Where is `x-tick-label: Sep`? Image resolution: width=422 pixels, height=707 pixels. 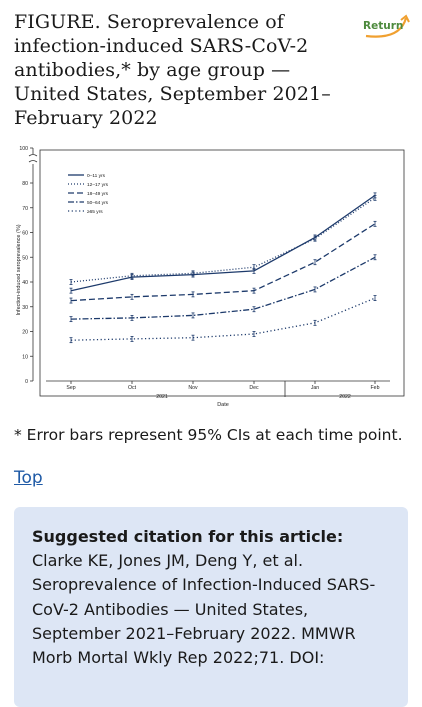
x-tick-label: Sep is located at coordinates (70, 388).